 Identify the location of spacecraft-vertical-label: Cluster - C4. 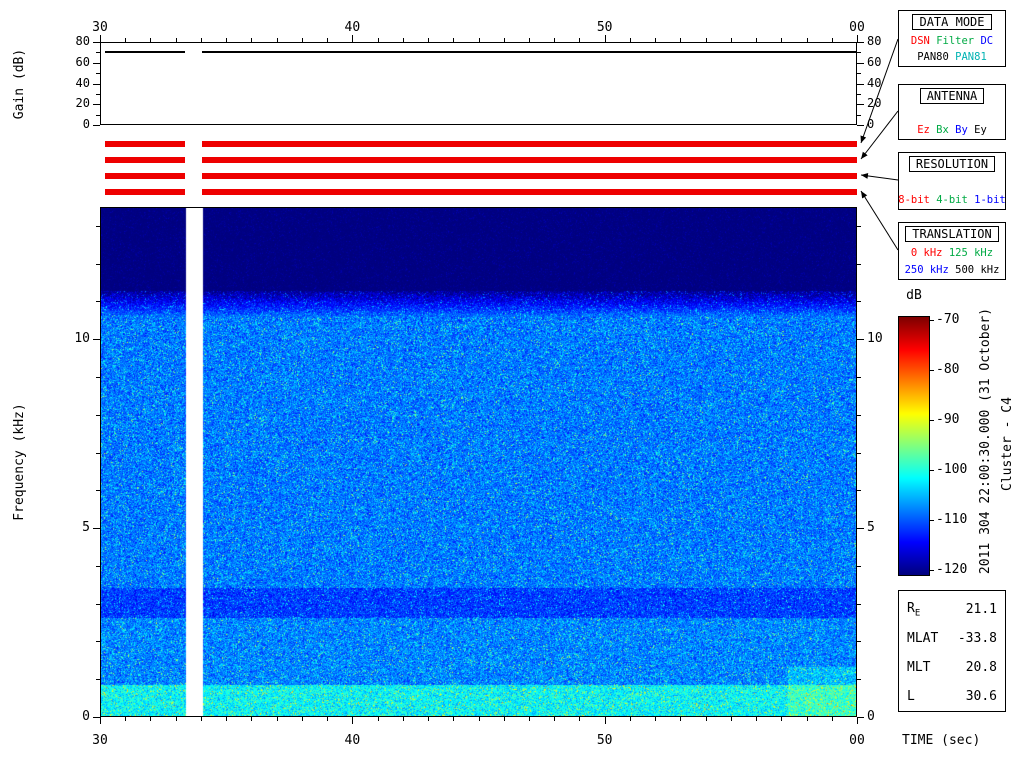
(1007, 444).